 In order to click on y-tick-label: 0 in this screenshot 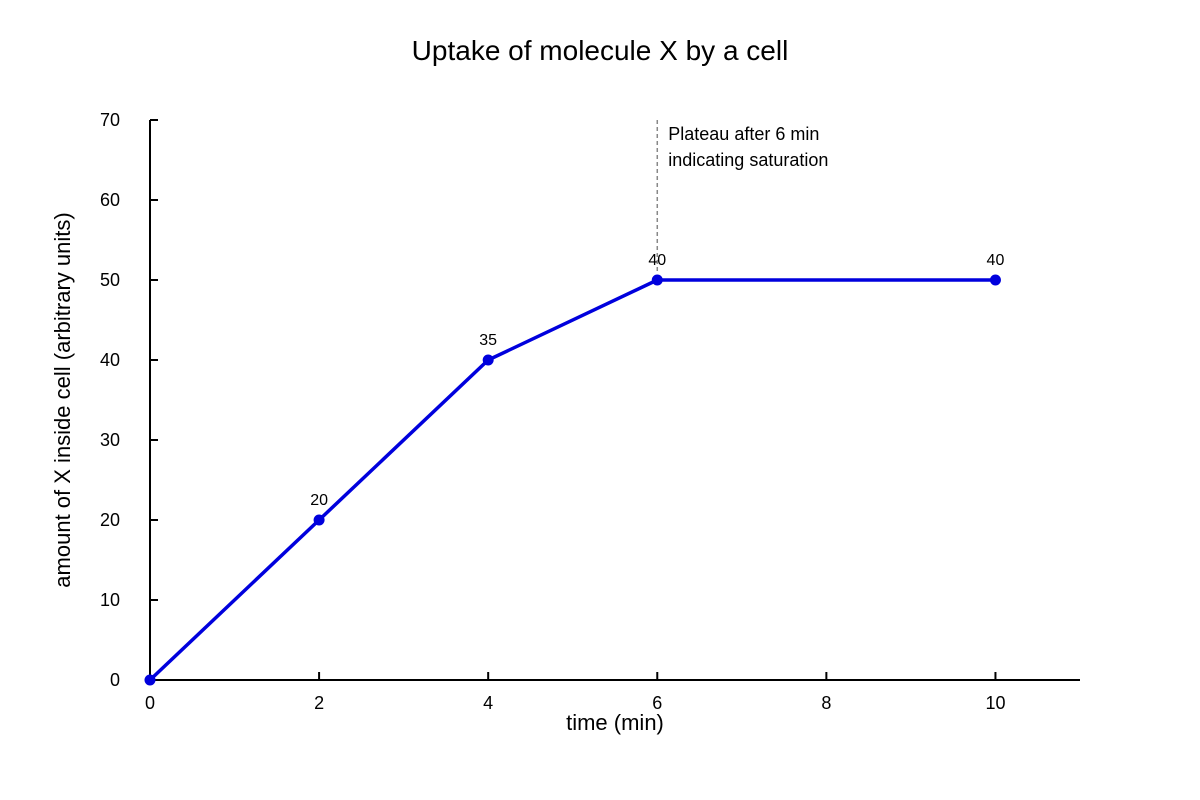, I will do `click(115, 680)`.